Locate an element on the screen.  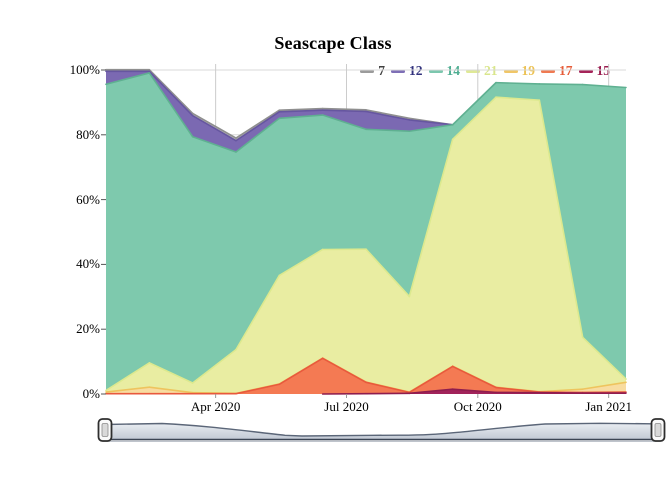
navigator-scrollbar is located at coordinates (381, 430).